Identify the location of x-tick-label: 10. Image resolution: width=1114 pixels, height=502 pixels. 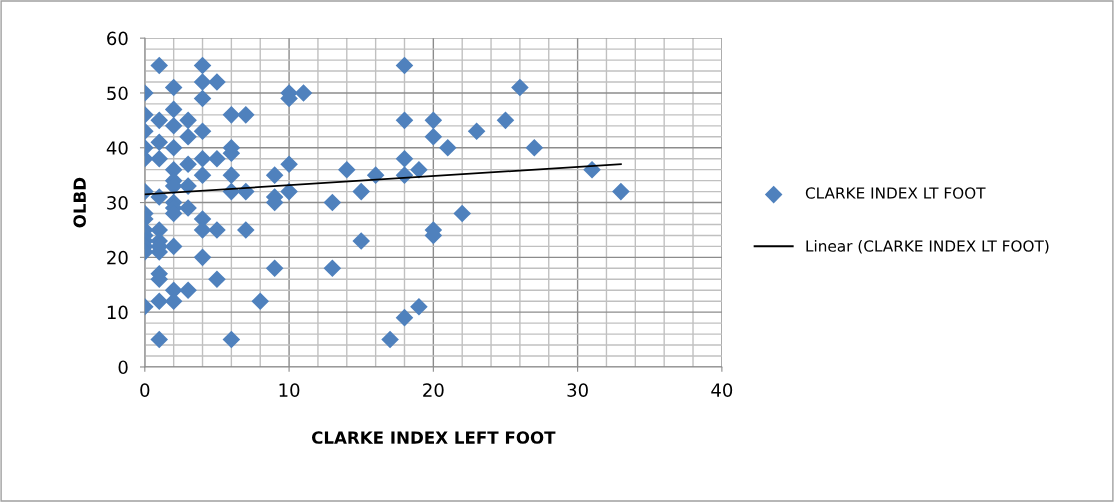
(289, 390).